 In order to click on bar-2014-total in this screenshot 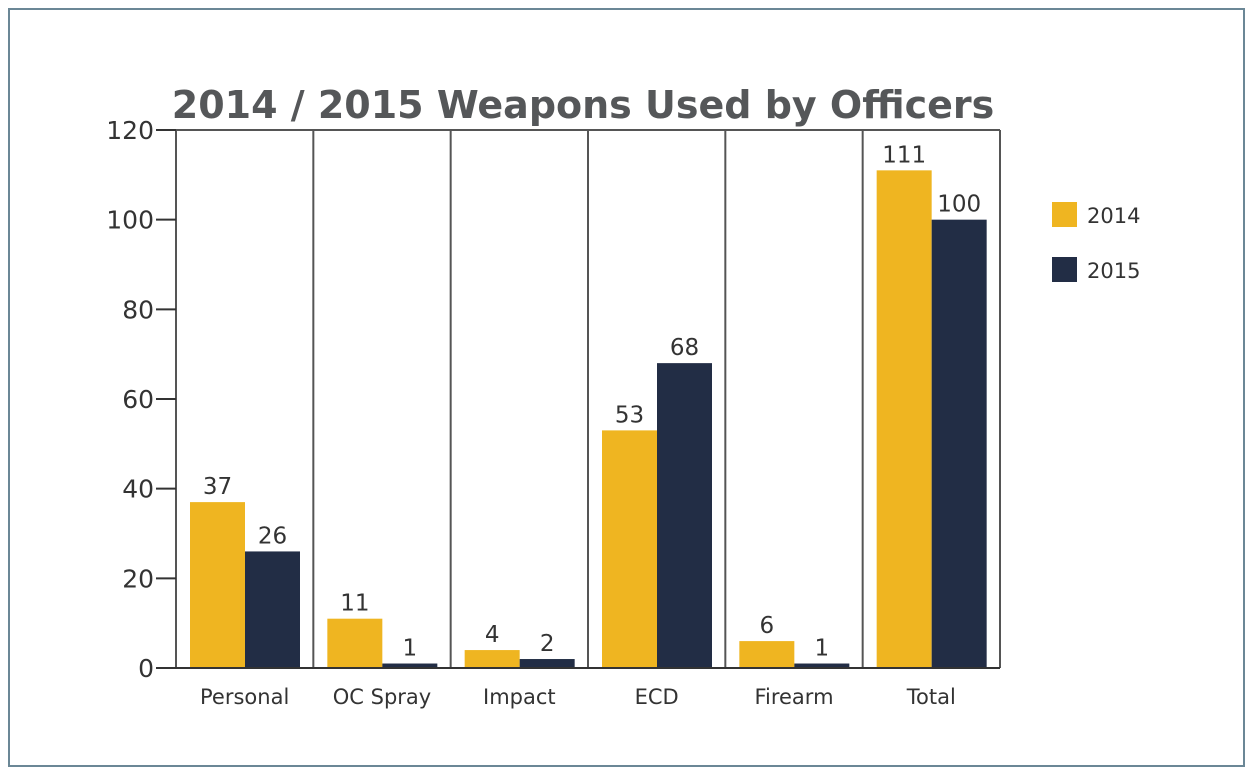, I will do `click(904, 419)`.